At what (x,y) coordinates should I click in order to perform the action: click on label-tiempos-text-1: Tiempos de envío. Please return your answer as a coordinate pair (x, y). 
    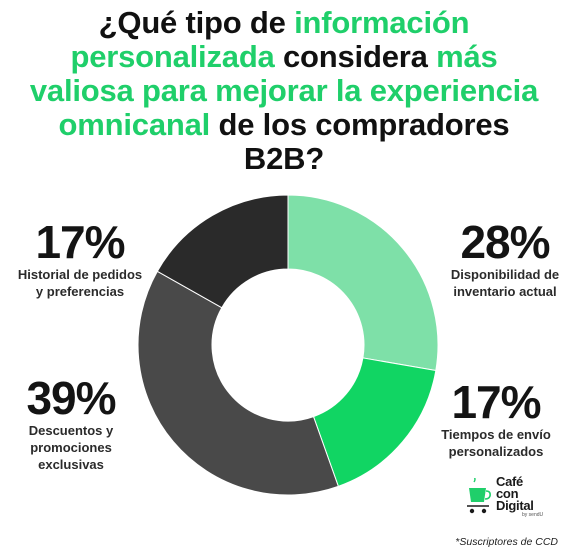
    Looking at the image, I should click on (496, 434).